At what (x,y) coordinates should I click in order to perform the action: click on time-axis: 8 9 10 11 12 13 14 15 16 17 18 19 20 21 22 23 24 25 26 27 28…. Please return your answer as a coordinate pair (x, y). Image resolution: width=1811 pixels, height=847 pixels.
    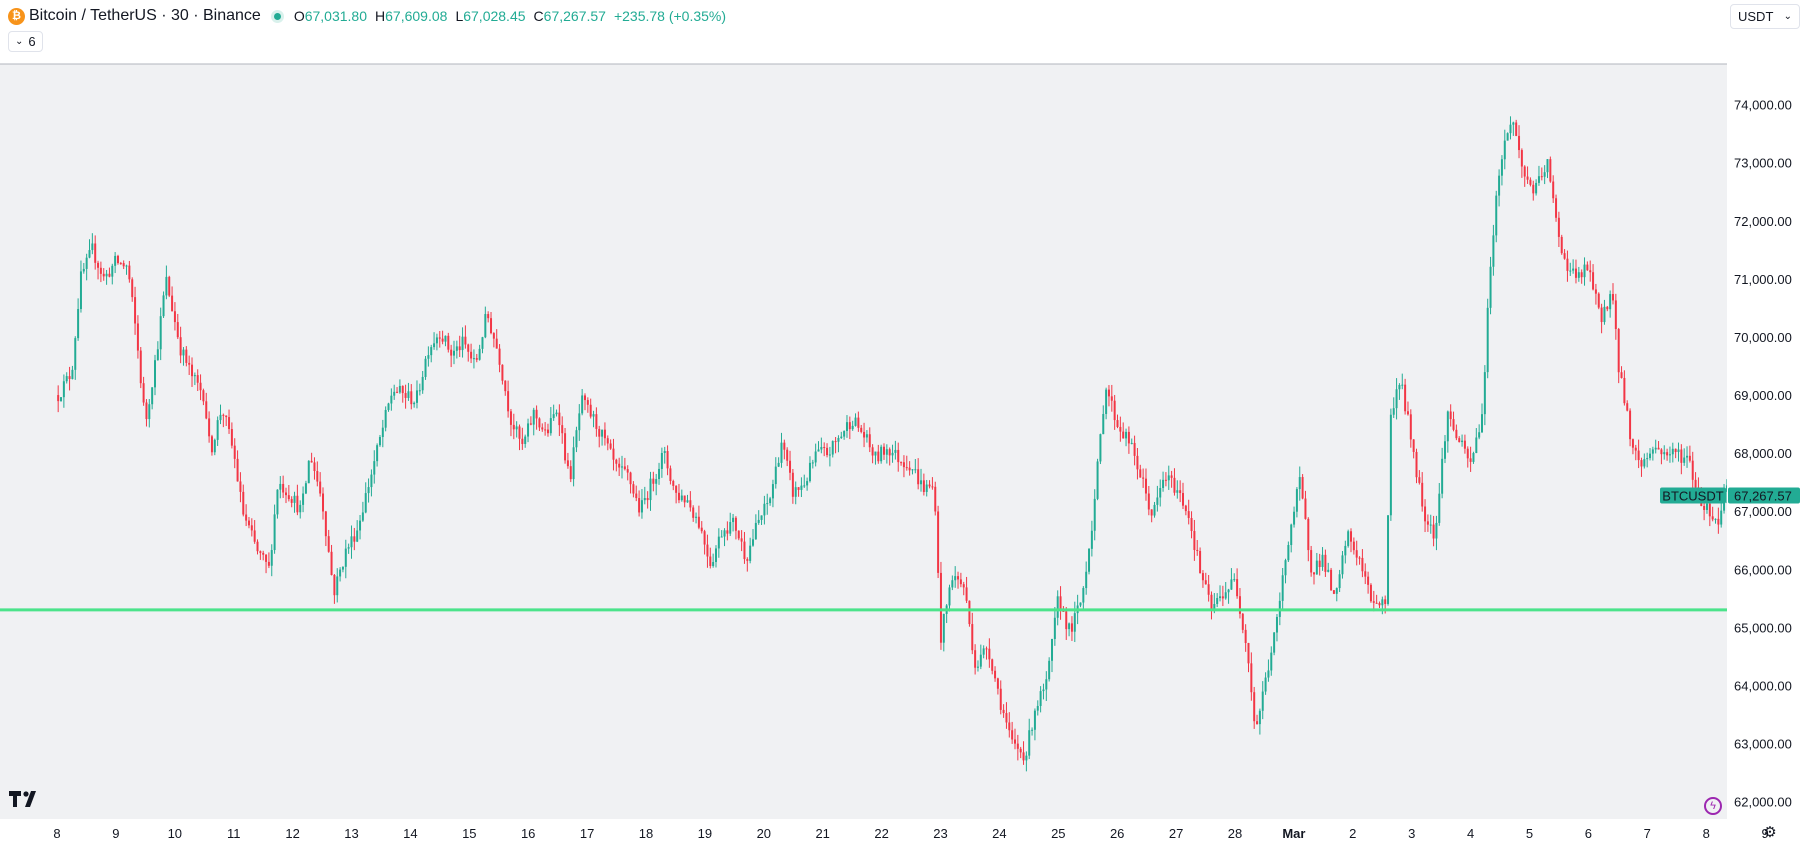
    Looking at the image, I should click on (905, 833).